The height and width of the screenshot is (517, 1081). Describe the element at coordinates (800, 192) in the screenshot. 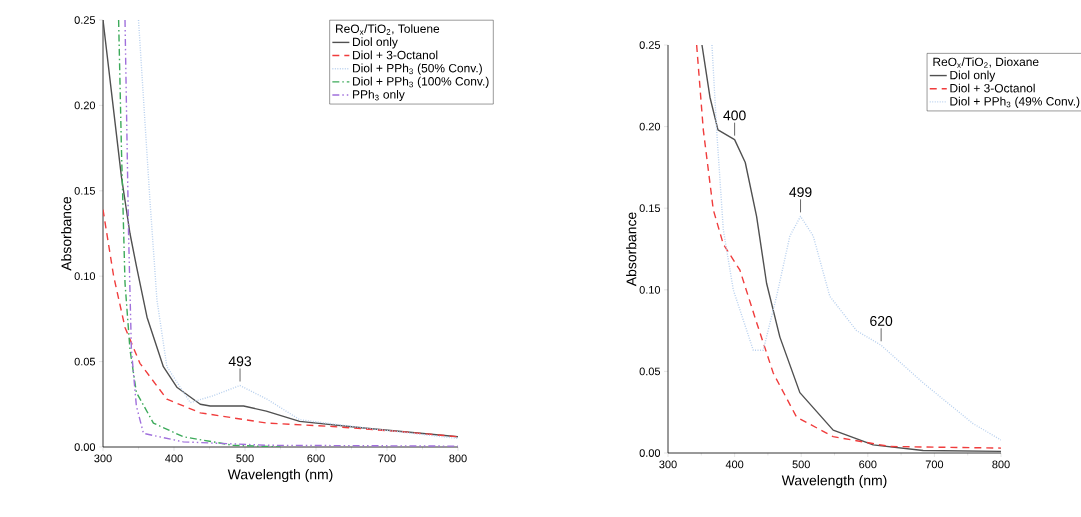

I see `annotation: 499` at that location.